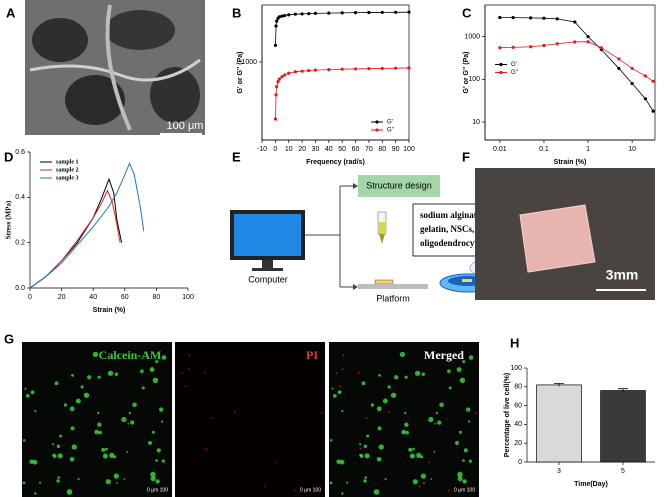 Image resolution: width=670 pixels, height=497 pixels. What do you see at coordinates (67, 170) in the screenshot?
I see `legend-label: sample 2` at bounding box center [67, 170].